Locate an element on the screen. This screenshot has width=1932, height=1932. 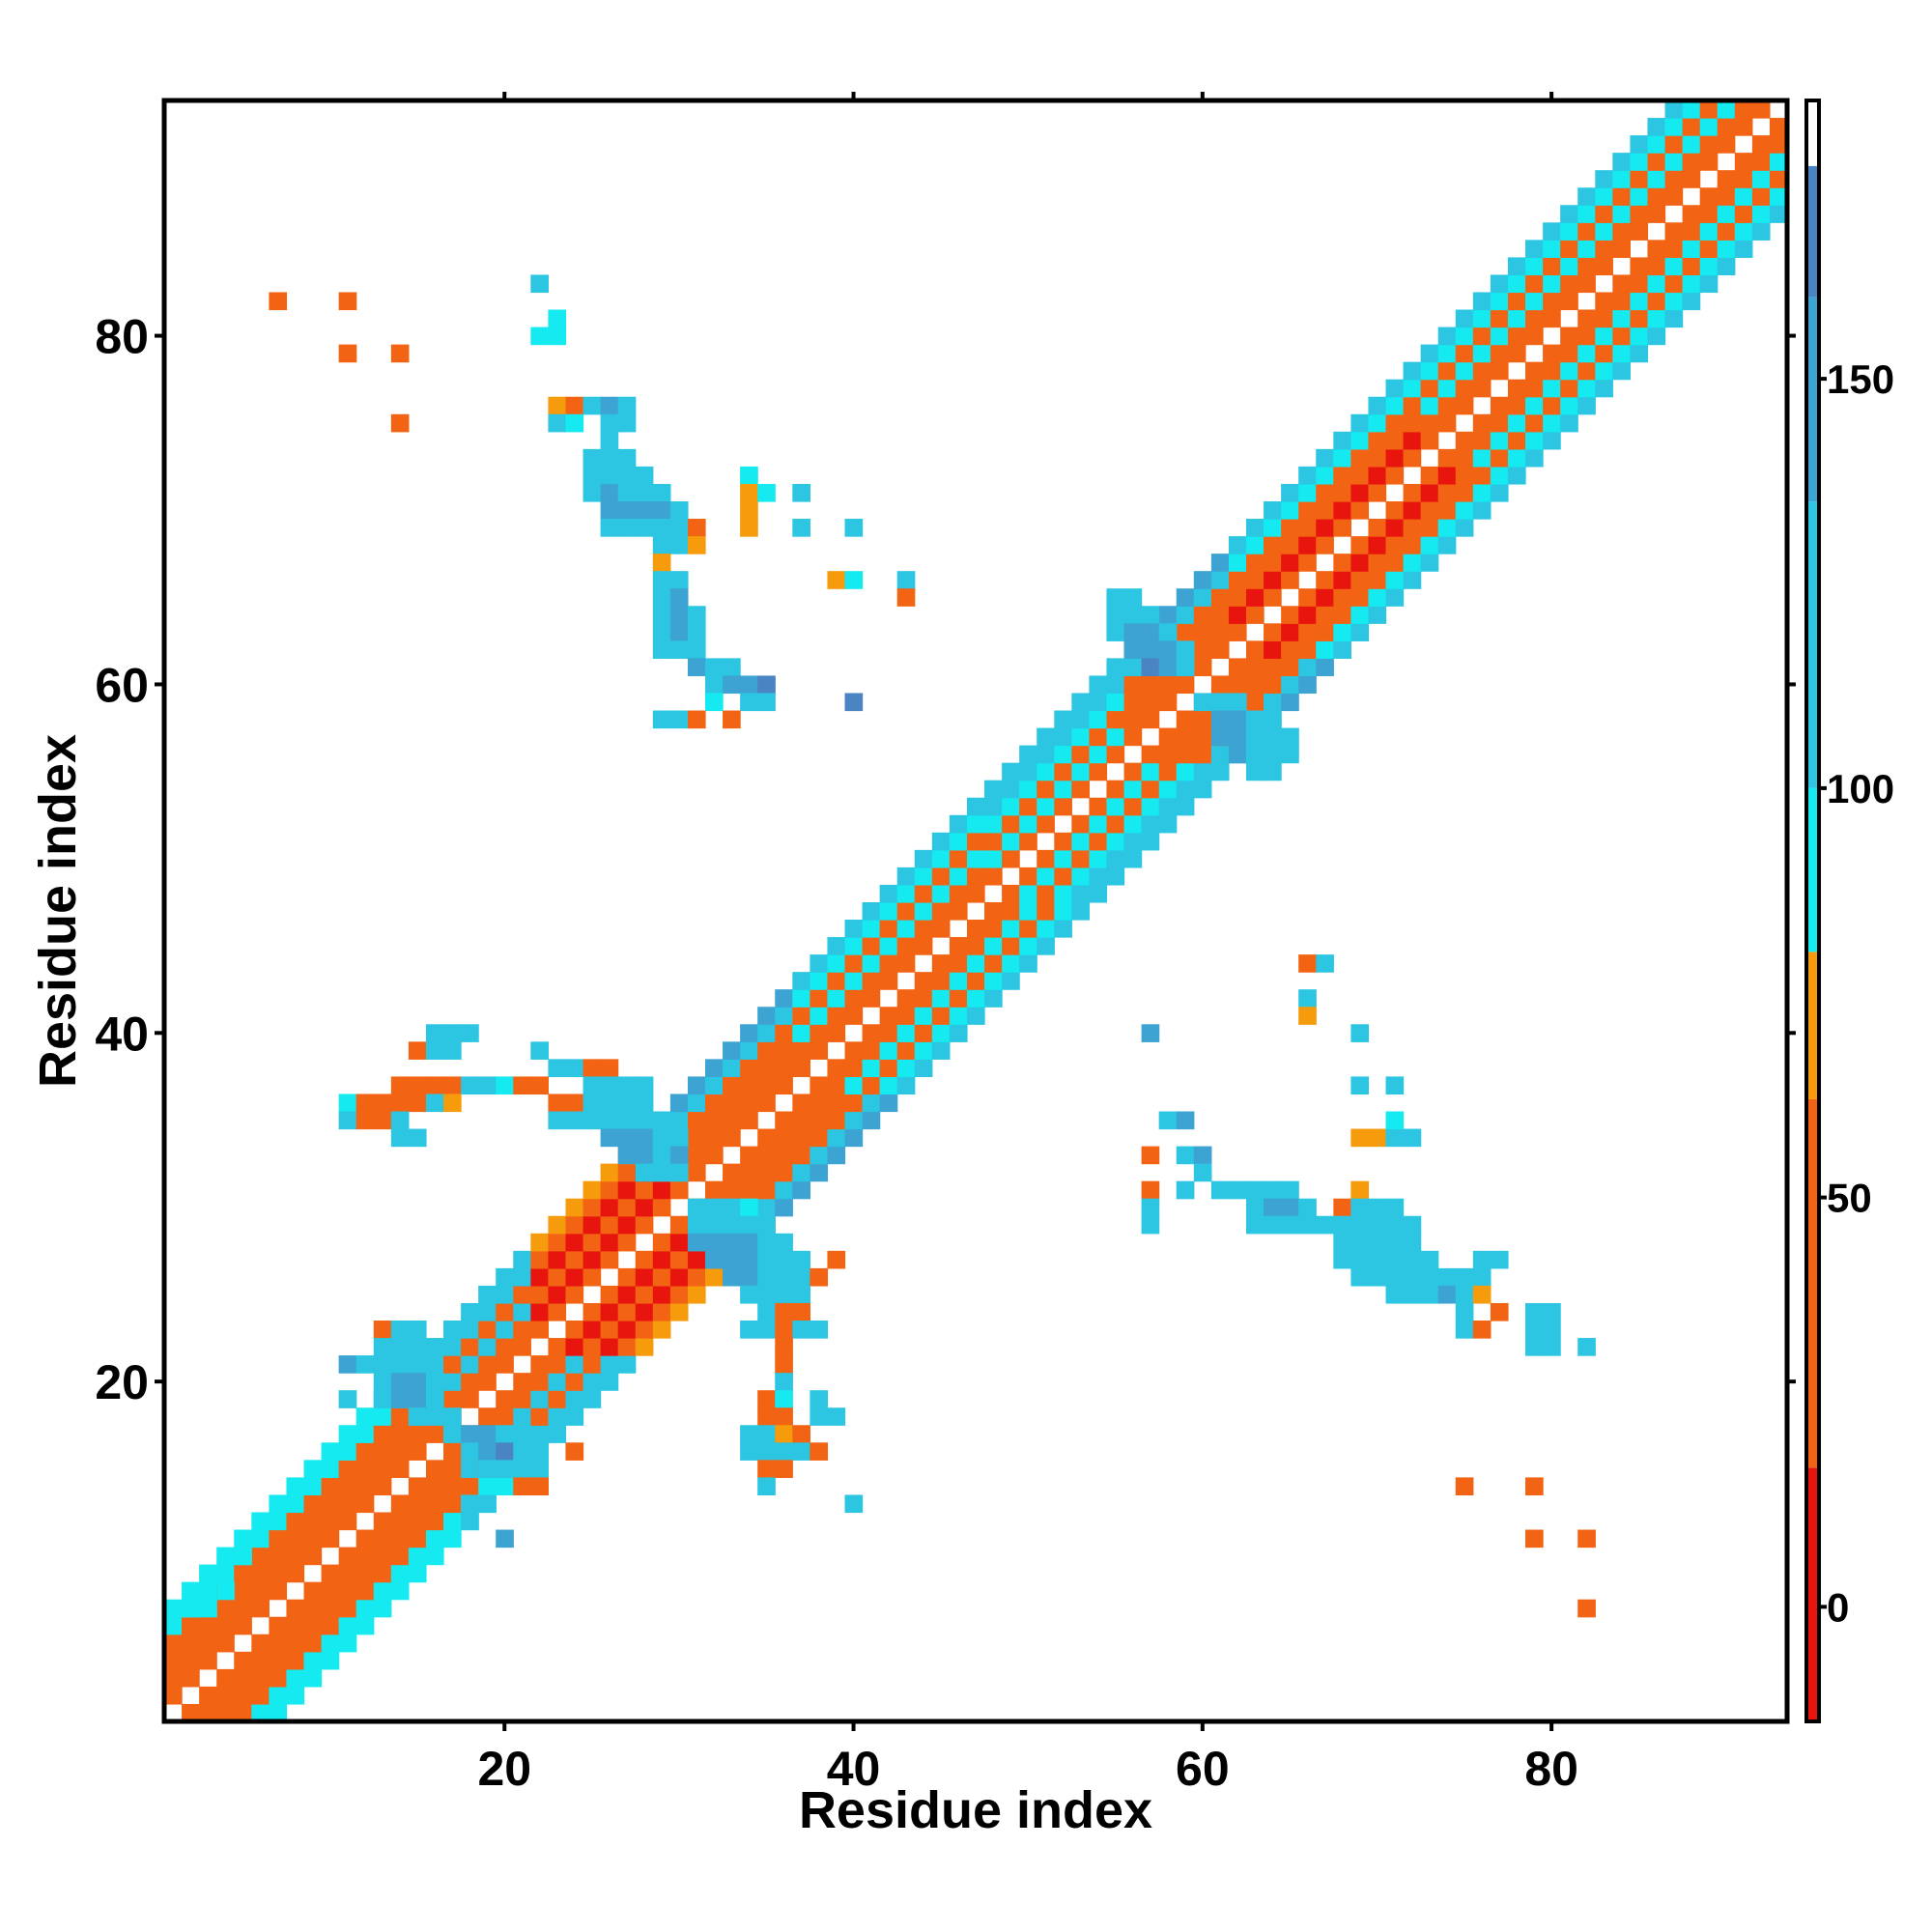
x-axis-title: Residue index is located at coordinates (975, 1810).